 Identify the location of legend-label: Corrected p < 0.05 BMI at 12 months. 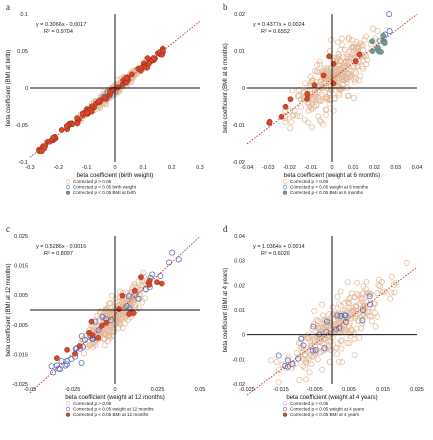
(111, 414).